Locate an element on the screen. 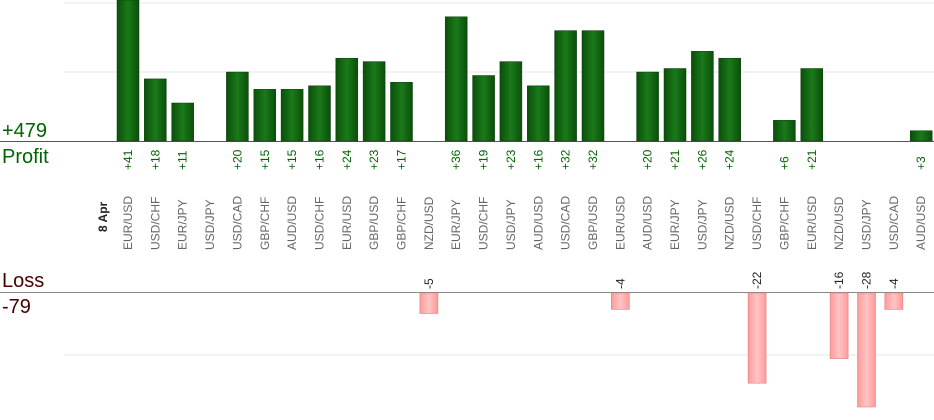 The image size is (934, 420). profit-value-label: +18 is located at coordinates (155, 159).